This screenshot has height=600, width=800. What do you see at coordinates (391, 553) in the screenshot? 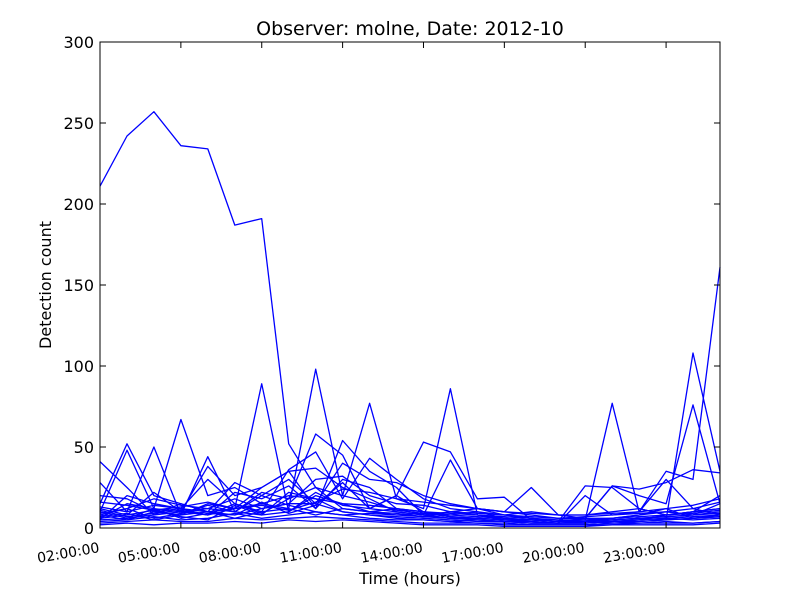
I see `x-tick-label: 14:00:00` at bounding box center [391, 553].